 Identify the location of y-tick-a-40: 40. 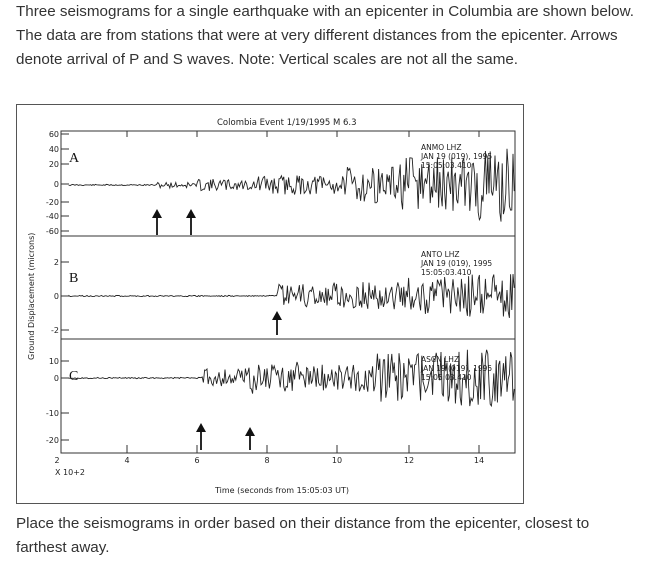
(54, 149).